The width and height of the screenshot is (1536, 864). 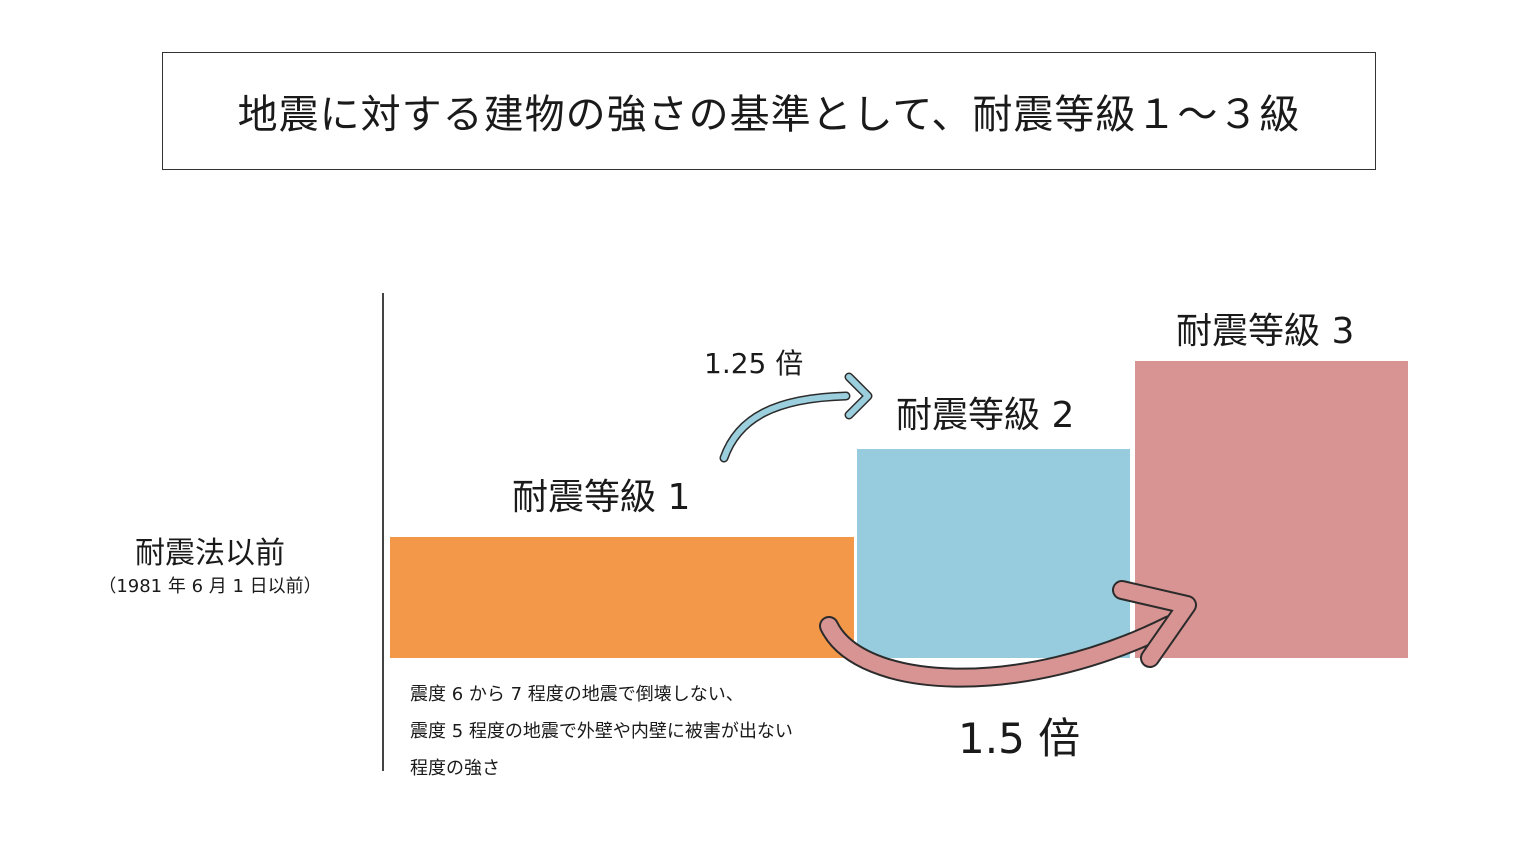 I want to click on blue-arrow, so click(x=796, y=417).